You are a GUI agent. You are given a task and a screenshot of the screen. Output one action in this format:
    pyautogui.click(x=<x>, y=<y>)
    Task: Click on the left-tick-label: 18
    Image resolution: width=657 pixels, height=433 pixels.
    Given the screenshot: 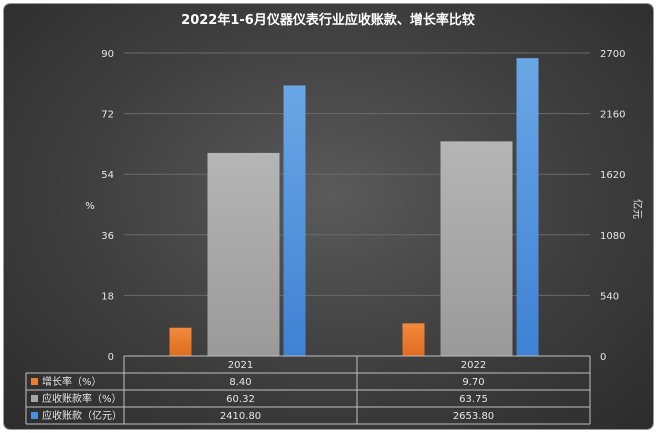 What is the action you would take?
    pyautogui.click(x=107, y=296)
    